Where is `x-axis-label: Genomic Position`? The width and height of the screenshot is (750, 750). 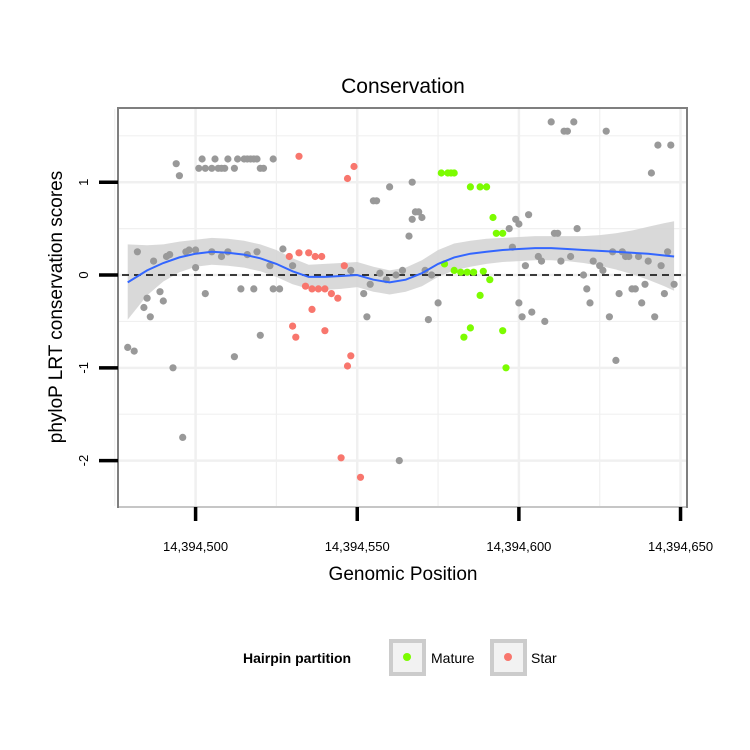
x-axis-label: Genomic Position is located at coordinates (403, 574).